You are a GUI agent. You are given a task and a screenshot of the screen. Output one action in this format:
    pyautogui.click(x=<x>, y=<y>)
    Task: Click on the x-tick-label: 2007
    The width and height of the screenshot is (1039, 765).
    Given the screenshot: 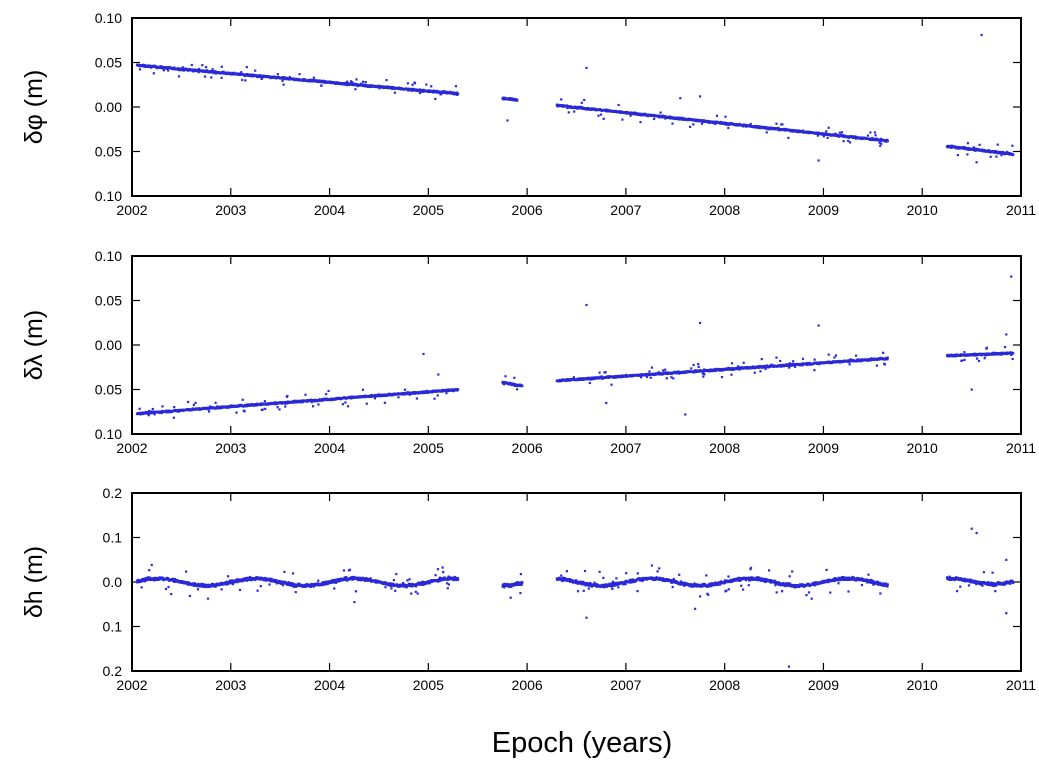 What is the action you would take?
    pyautogui.click(x=625, y=210)
    